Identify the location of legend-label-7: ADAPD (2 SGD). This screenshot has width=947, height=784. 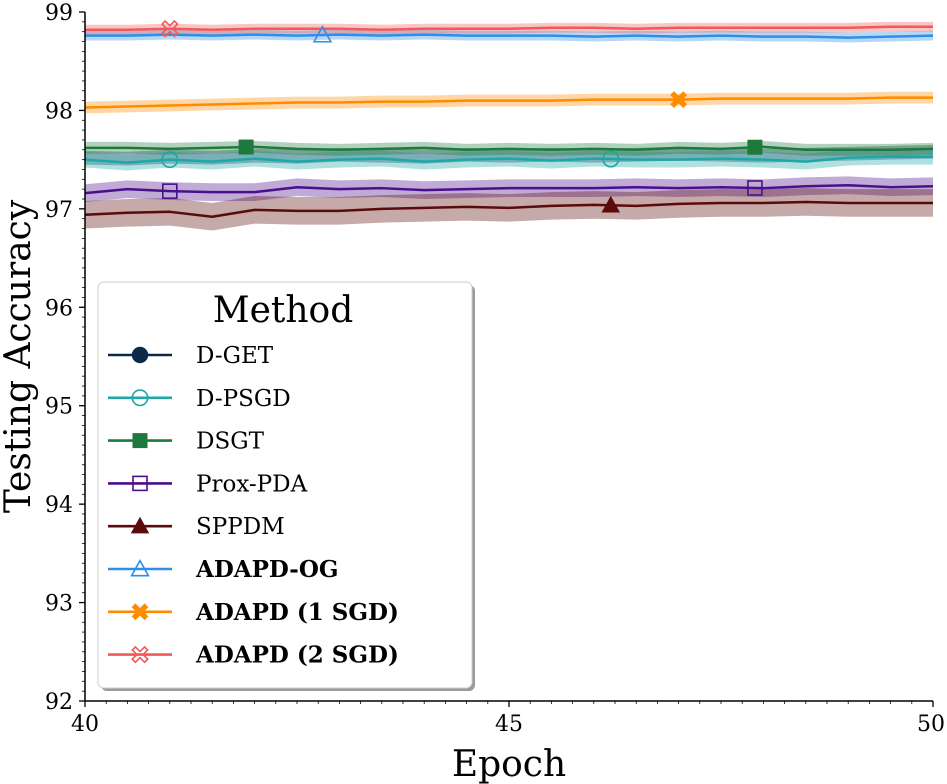
(297, 655).